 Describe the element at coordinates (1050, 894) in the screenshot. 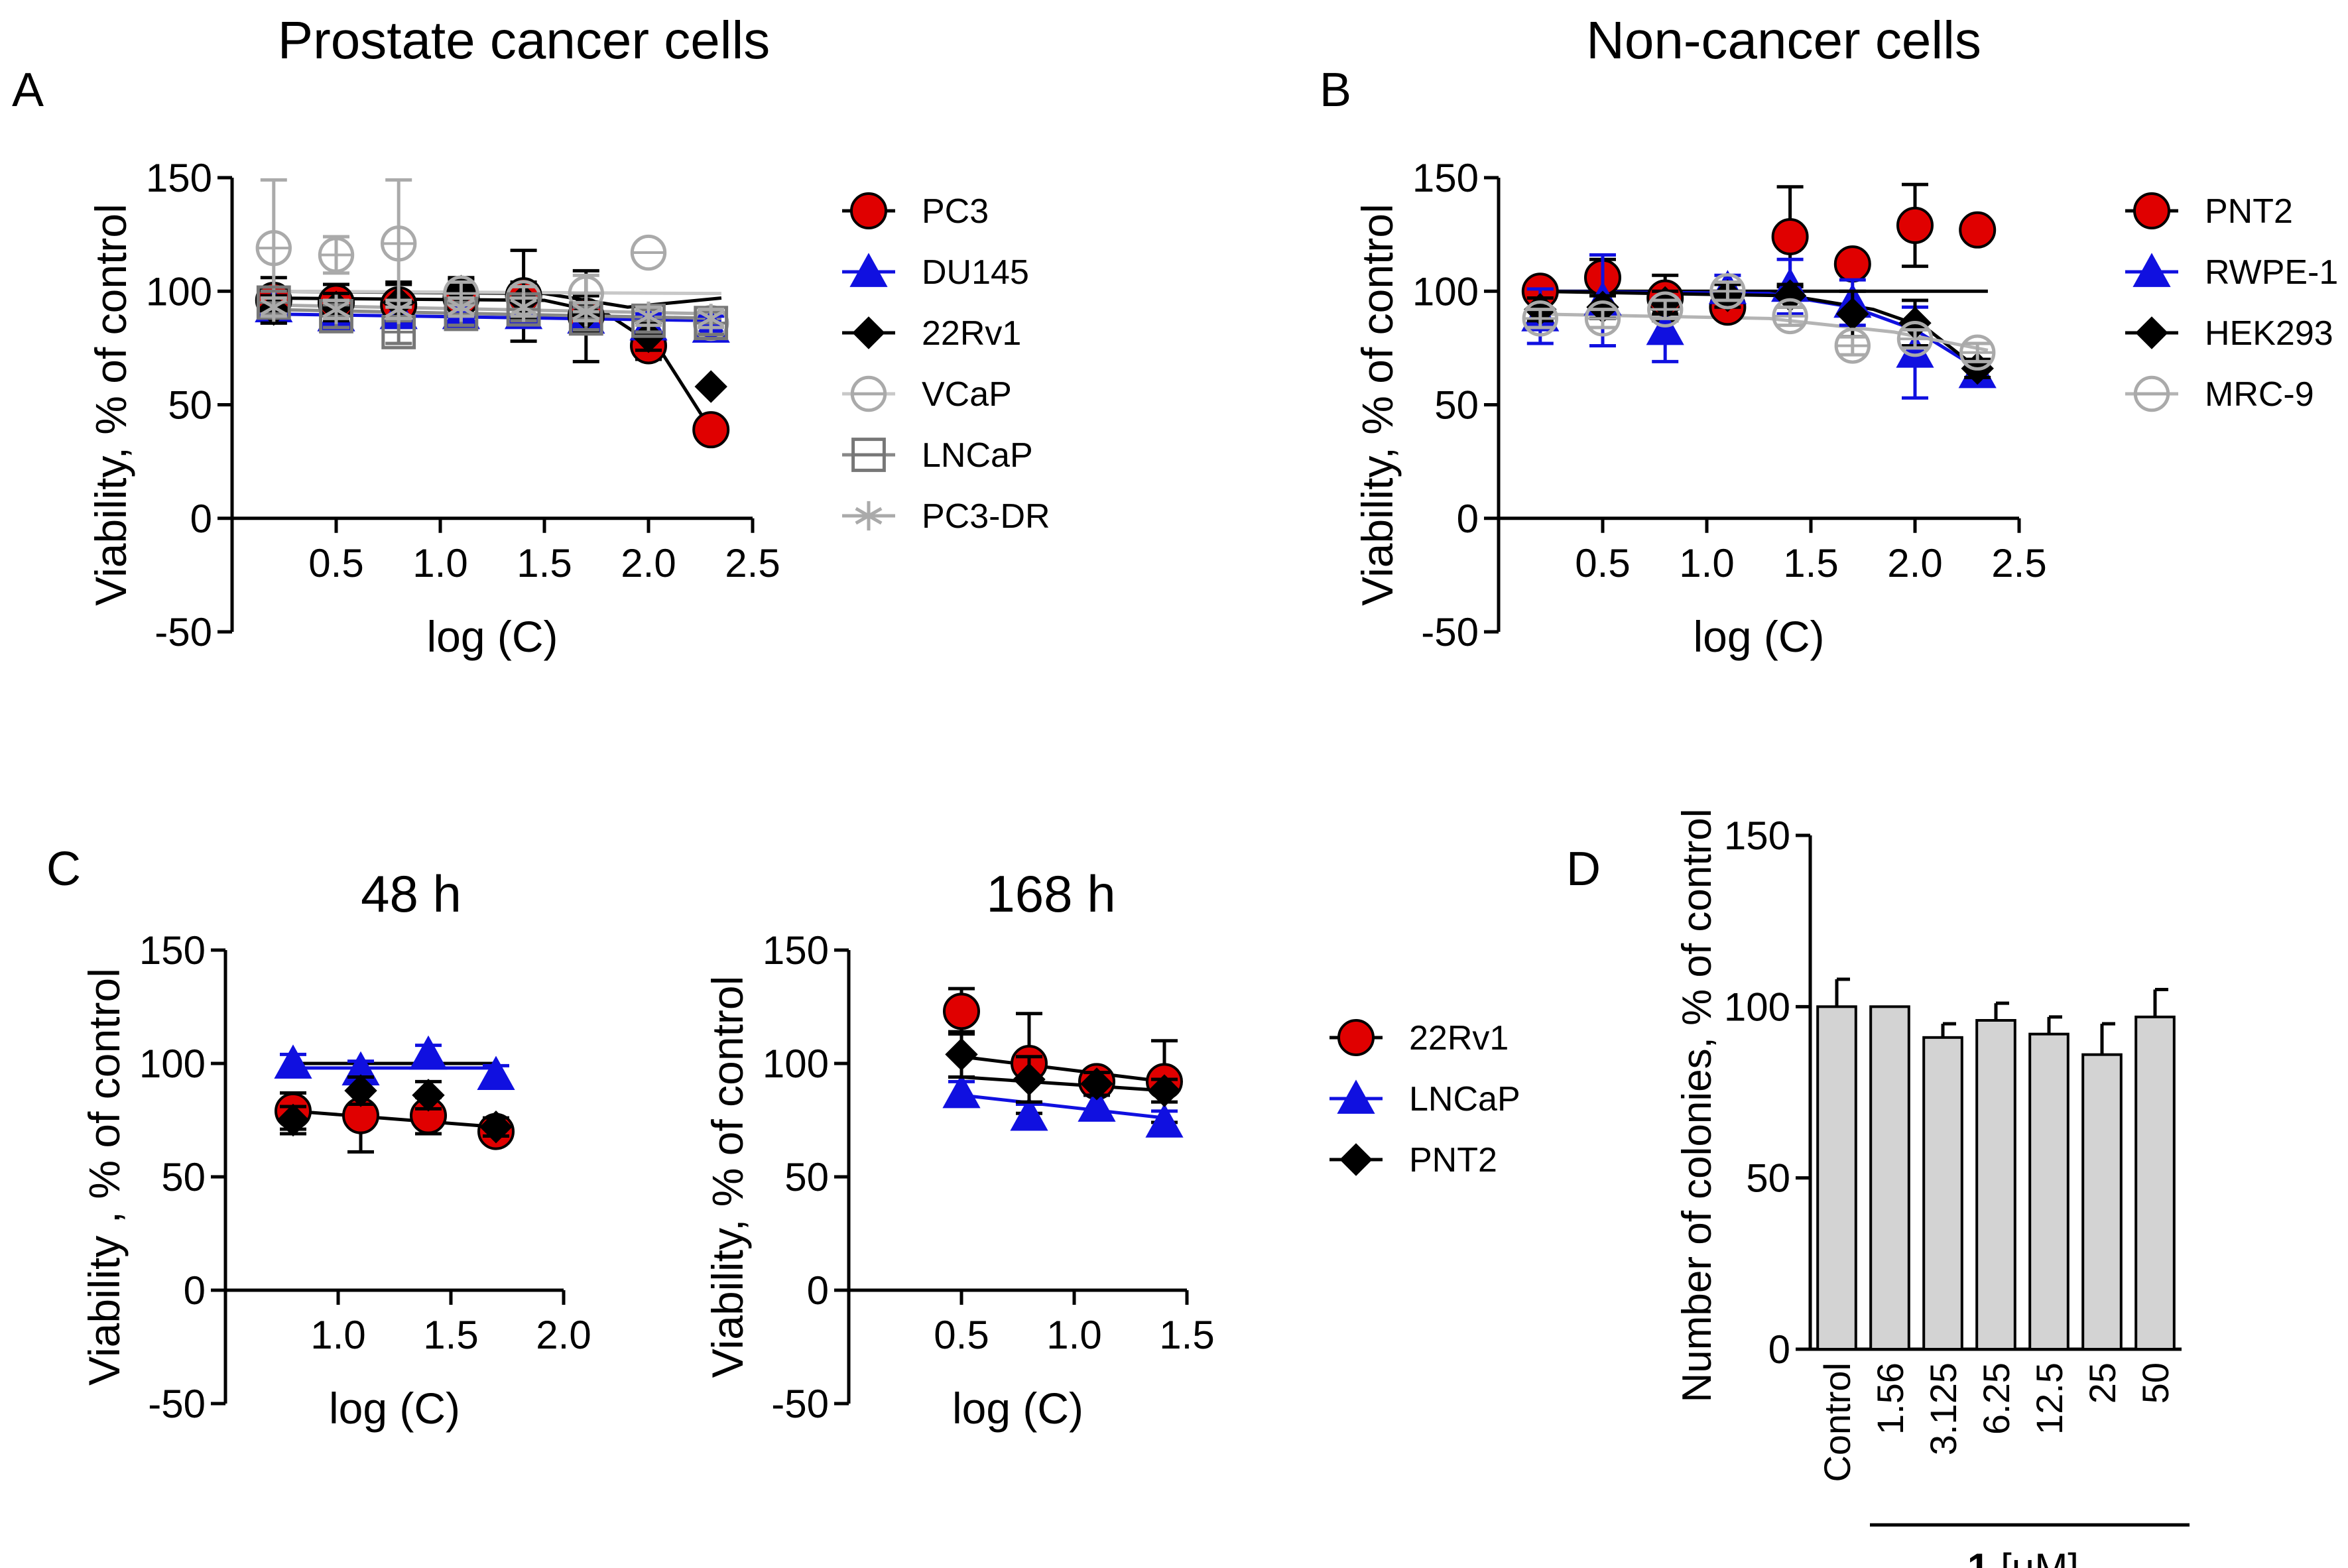

I see `chart-title: 168 h` at that location.